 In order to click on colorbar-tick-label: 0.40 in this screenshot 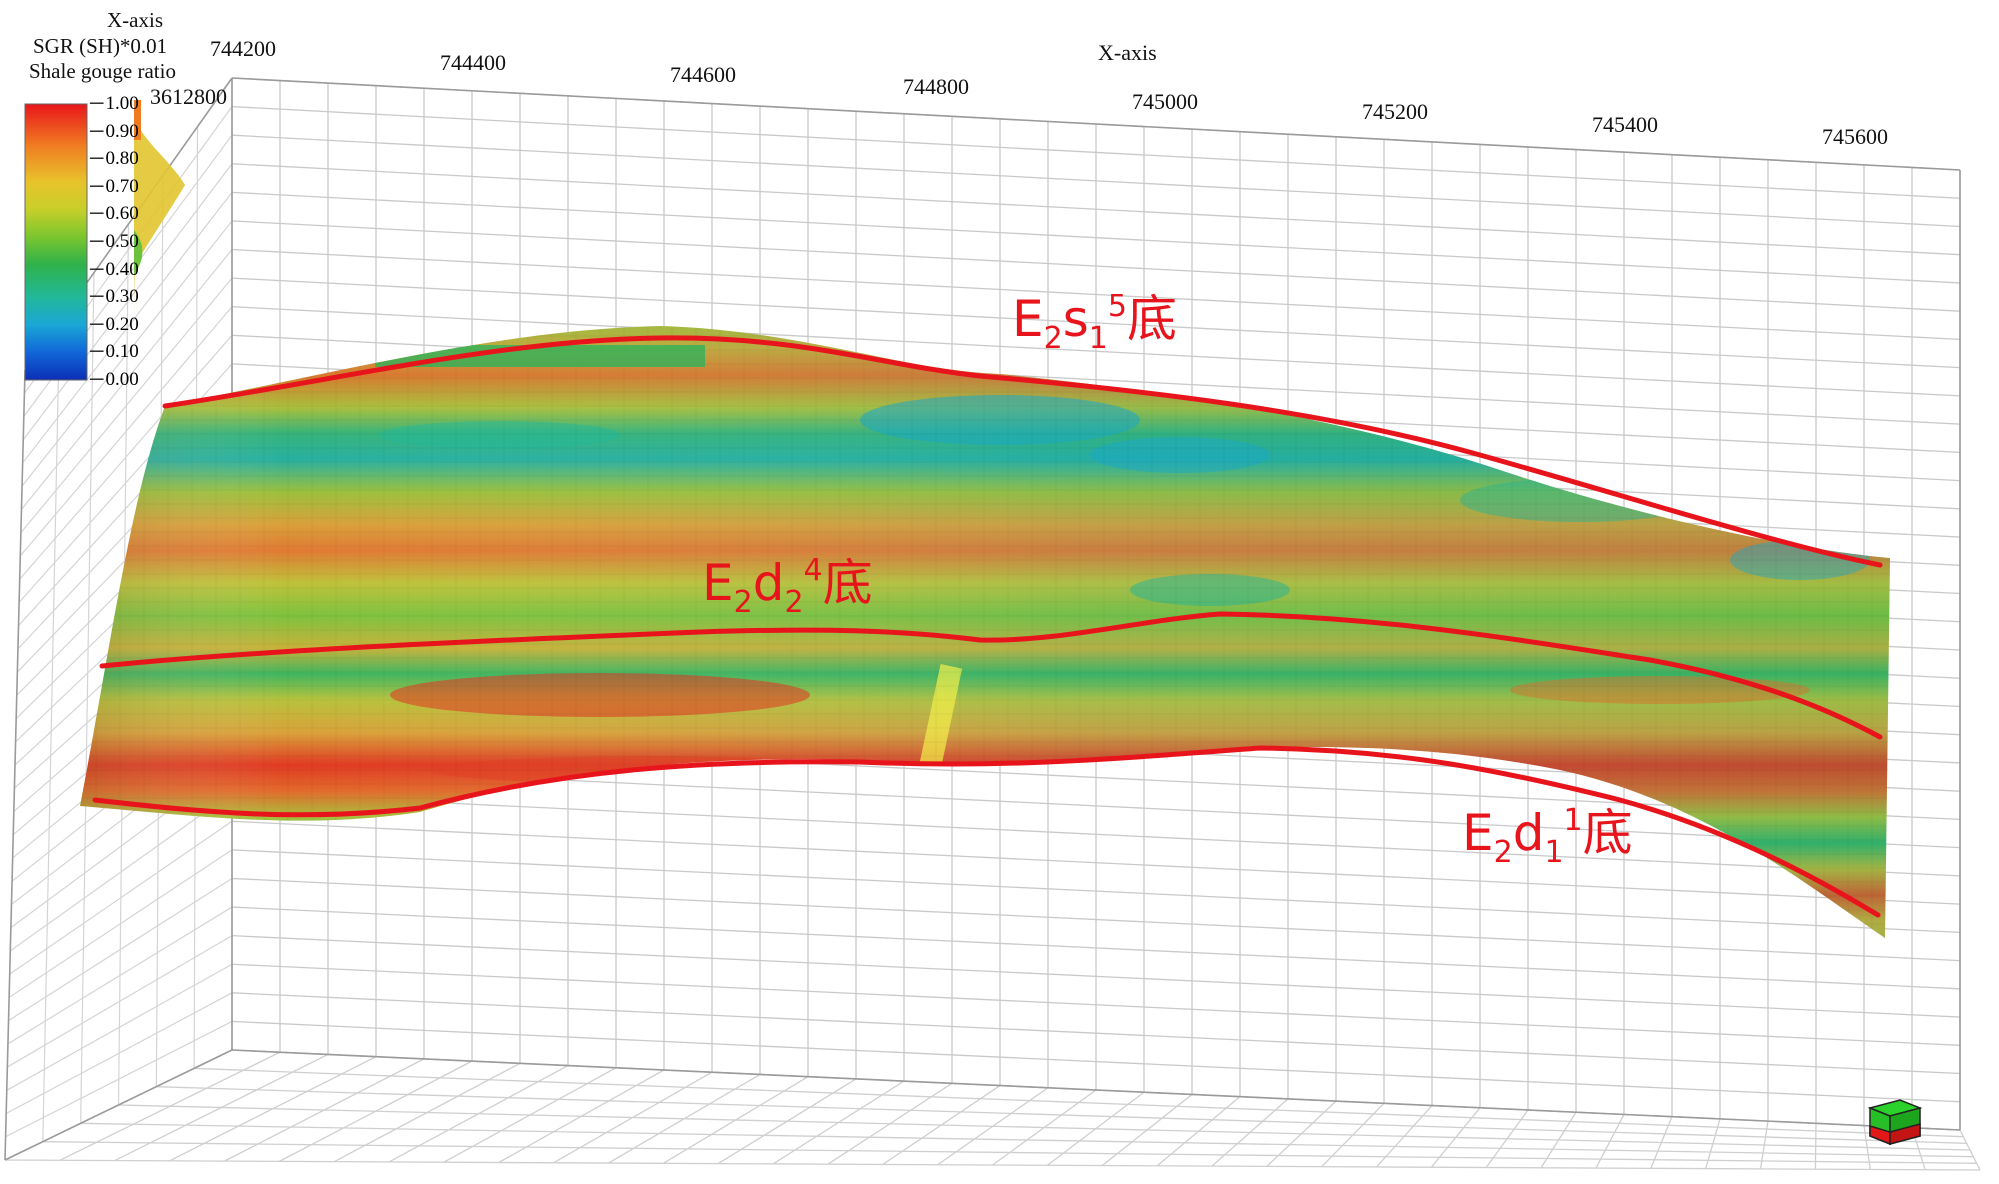, I will do `click(114, 269)`.